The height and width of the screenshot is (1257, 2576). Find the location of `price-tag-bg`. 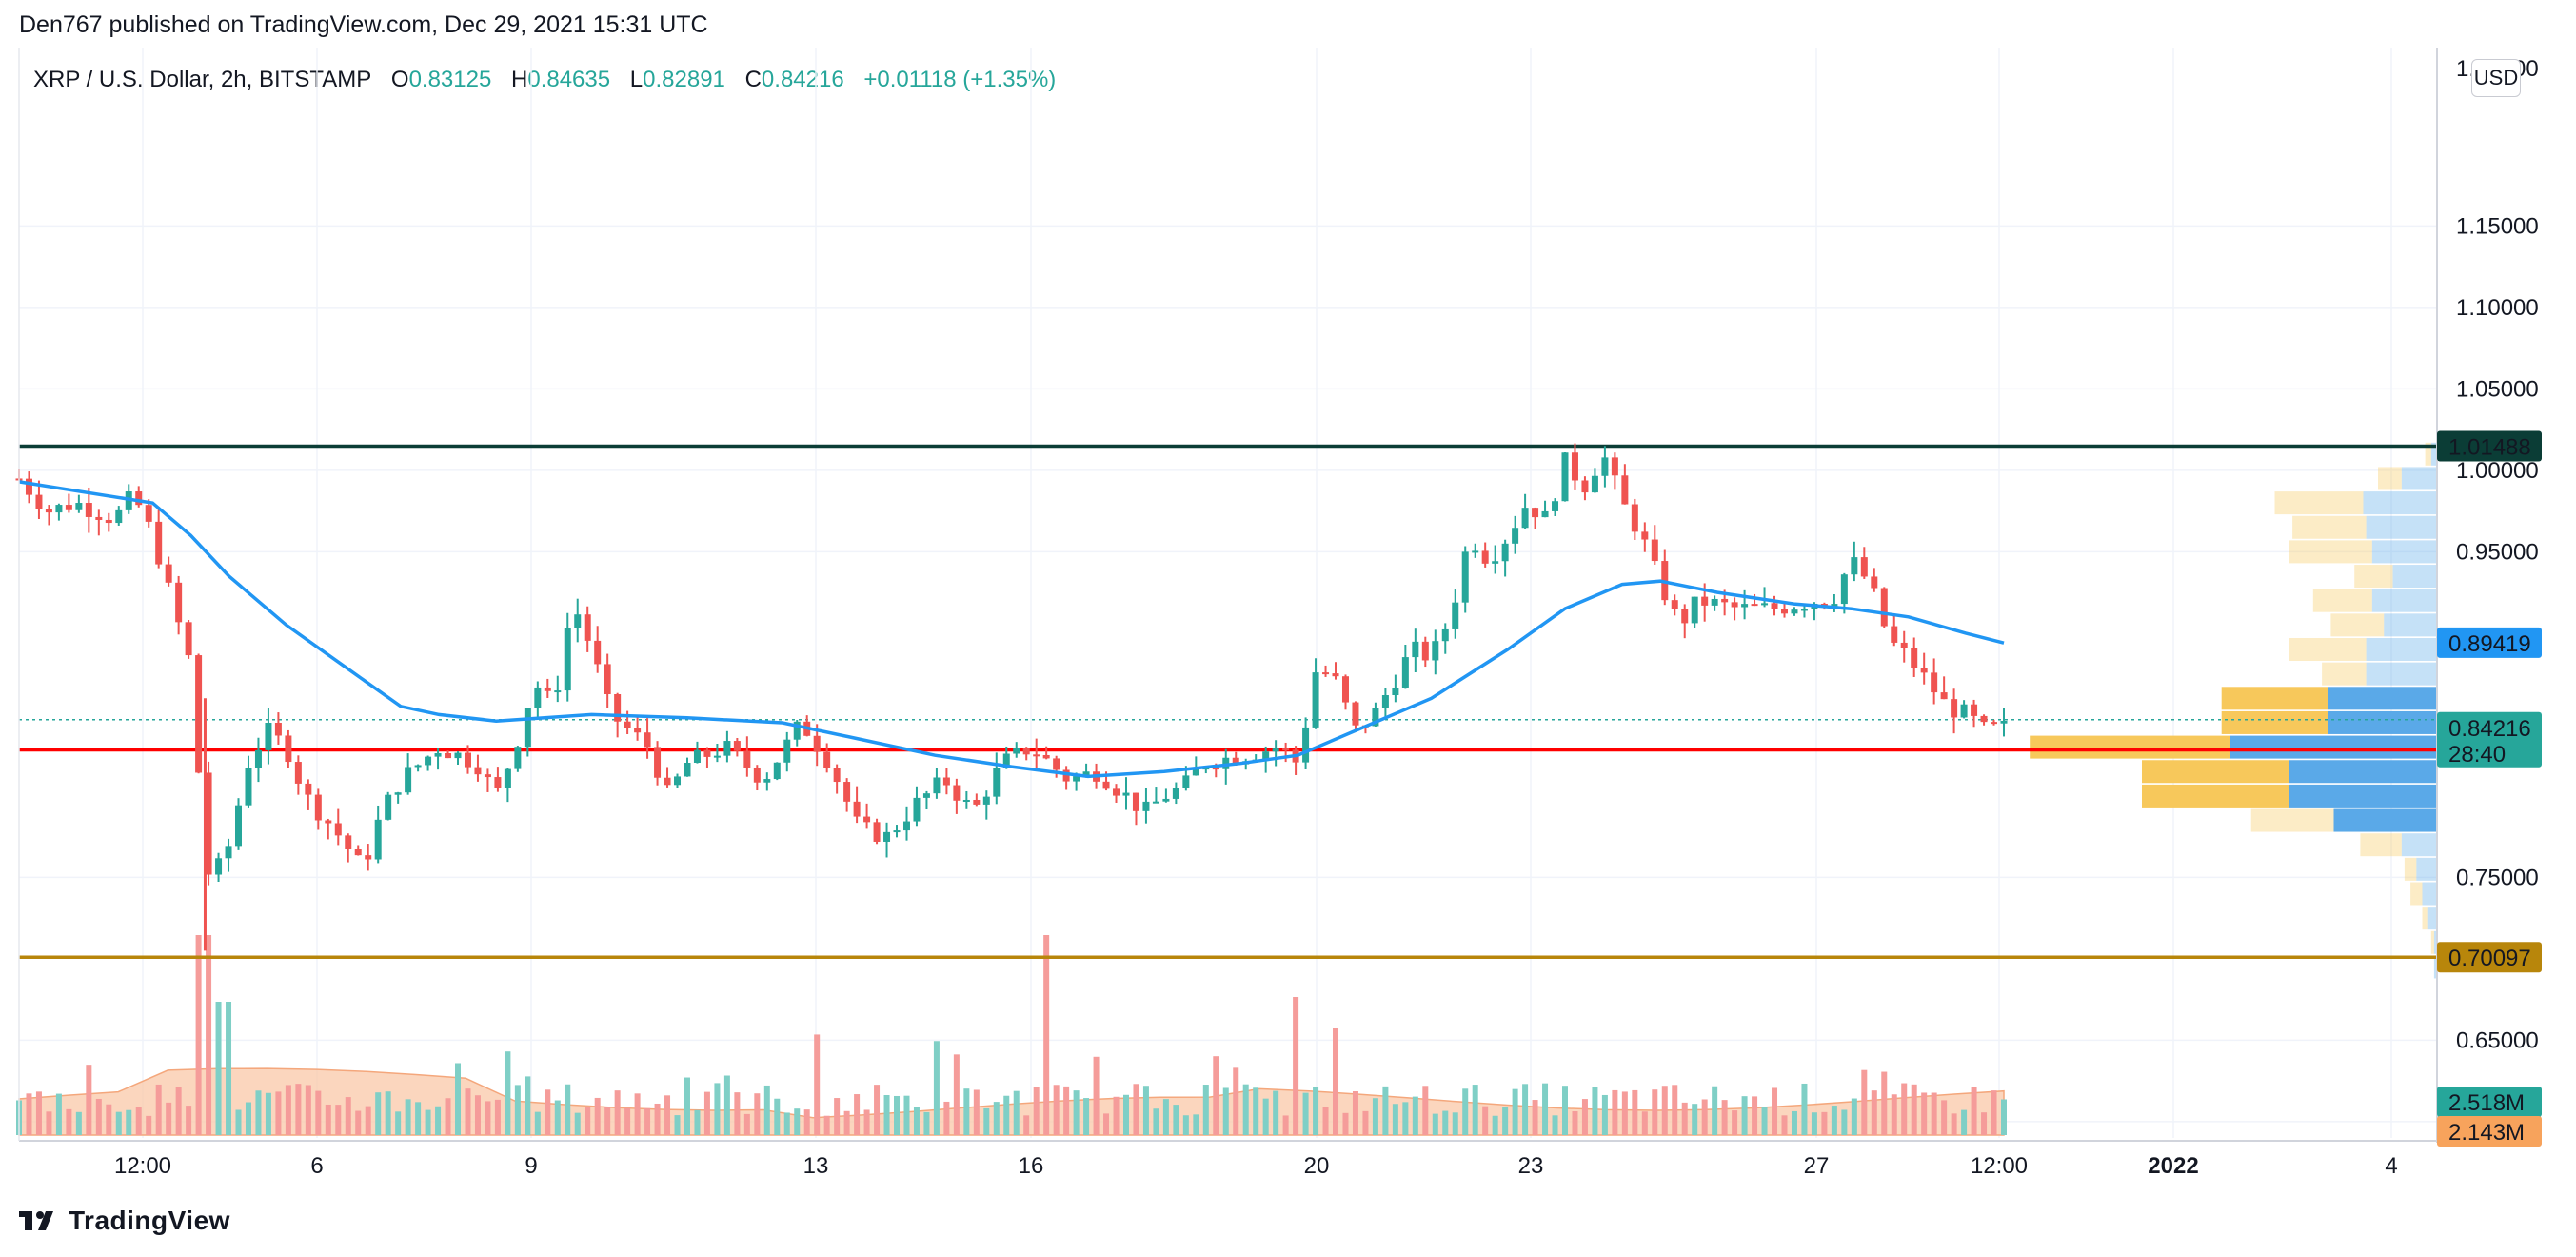

price-tag-bg is located at coordinates (2489, 643).